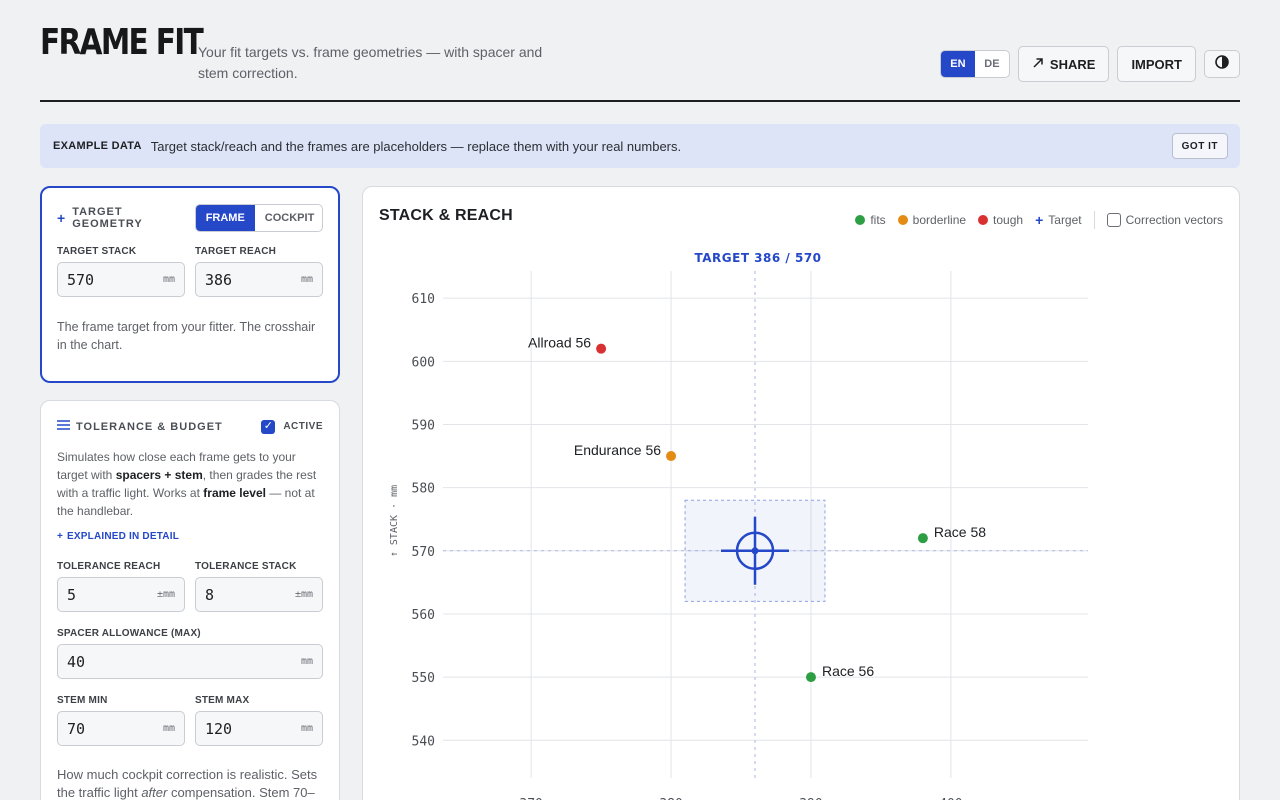  Describe the element at coordinates (121, 594) in the screenshot. I see `tol-reach-input: 5 ±mm` at that location.